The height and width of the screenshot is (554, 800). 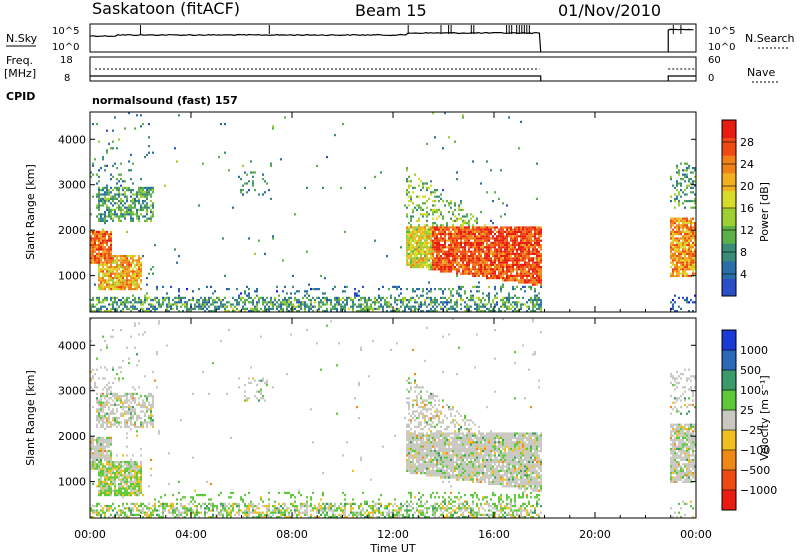 I want to click on cpid-label: CPID, so click(x=20, y=96).